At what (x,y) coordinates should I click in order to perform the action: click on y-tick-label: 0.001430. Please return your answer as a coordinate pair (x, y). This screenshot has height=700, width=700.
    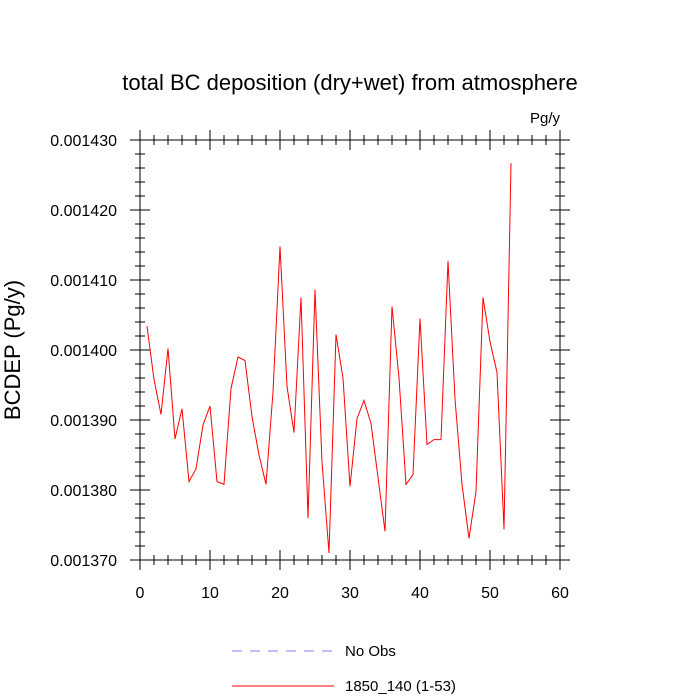
    Looking at the image, I should click on (83, 141).